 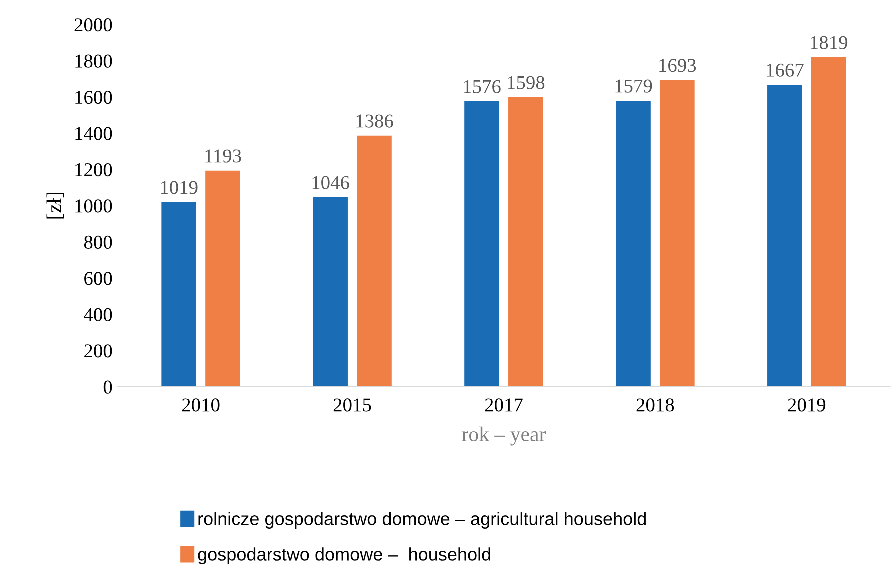 What do you see at coordinates (224, 156) in the screenshot?
I see `data-label: 1193` at bounding box center [224, 156].